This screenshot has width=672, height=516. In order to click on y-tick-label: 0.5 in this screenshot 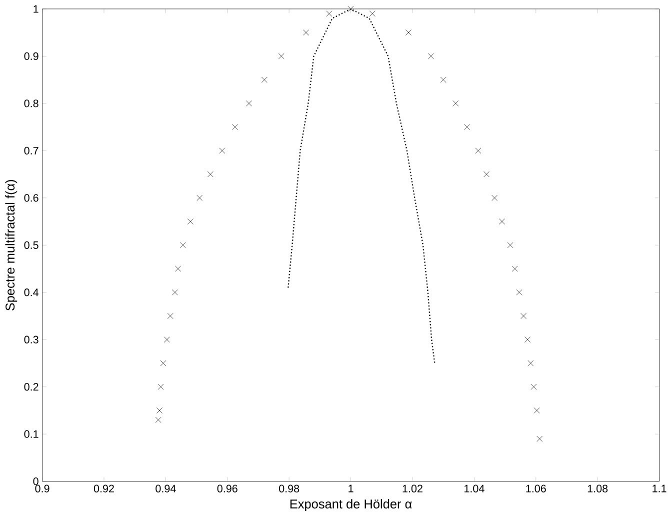, I will do `click(31, 245)`.